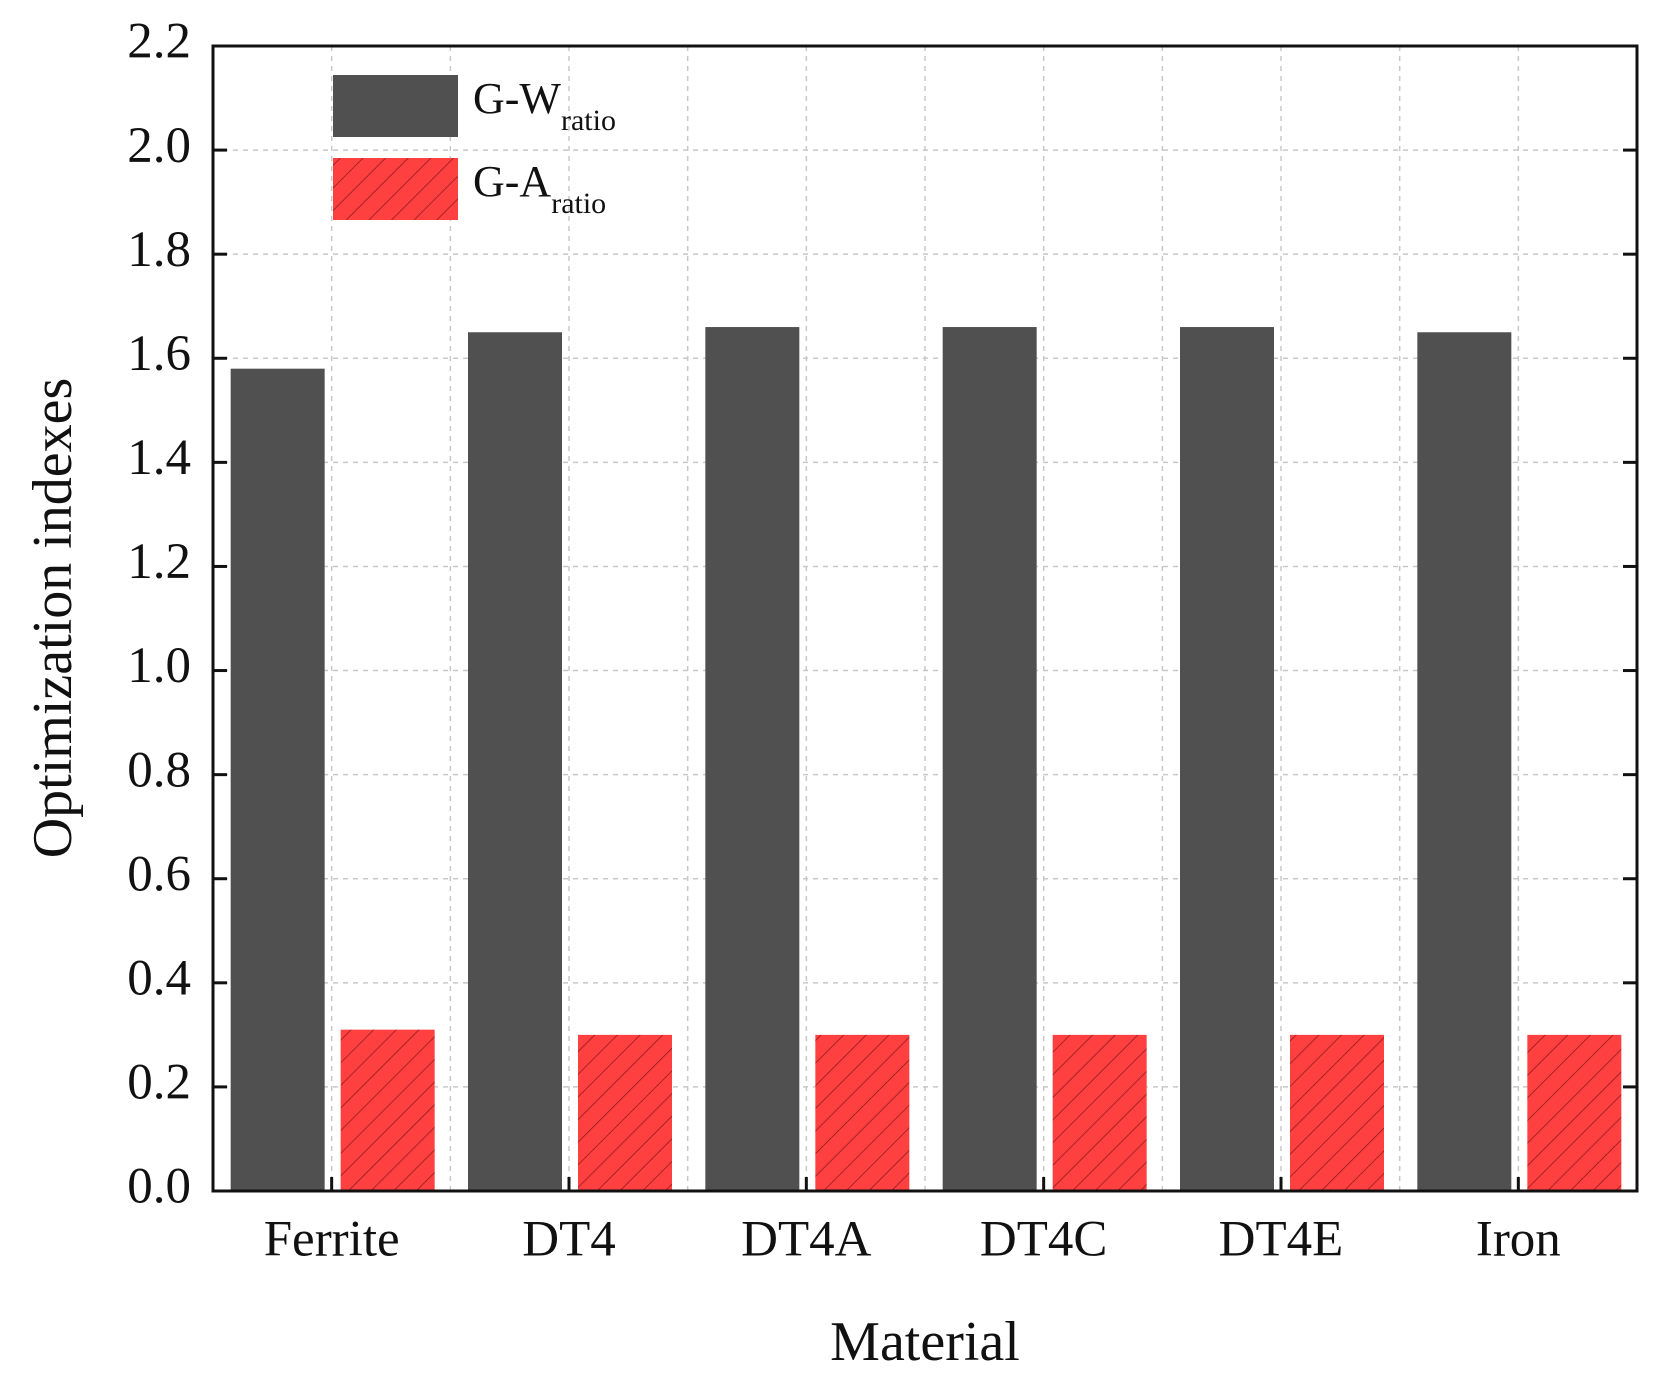  Describe the element at coordinates (159, 770) in the screenshot. I see `y-tick-label: 0.8` at that location.